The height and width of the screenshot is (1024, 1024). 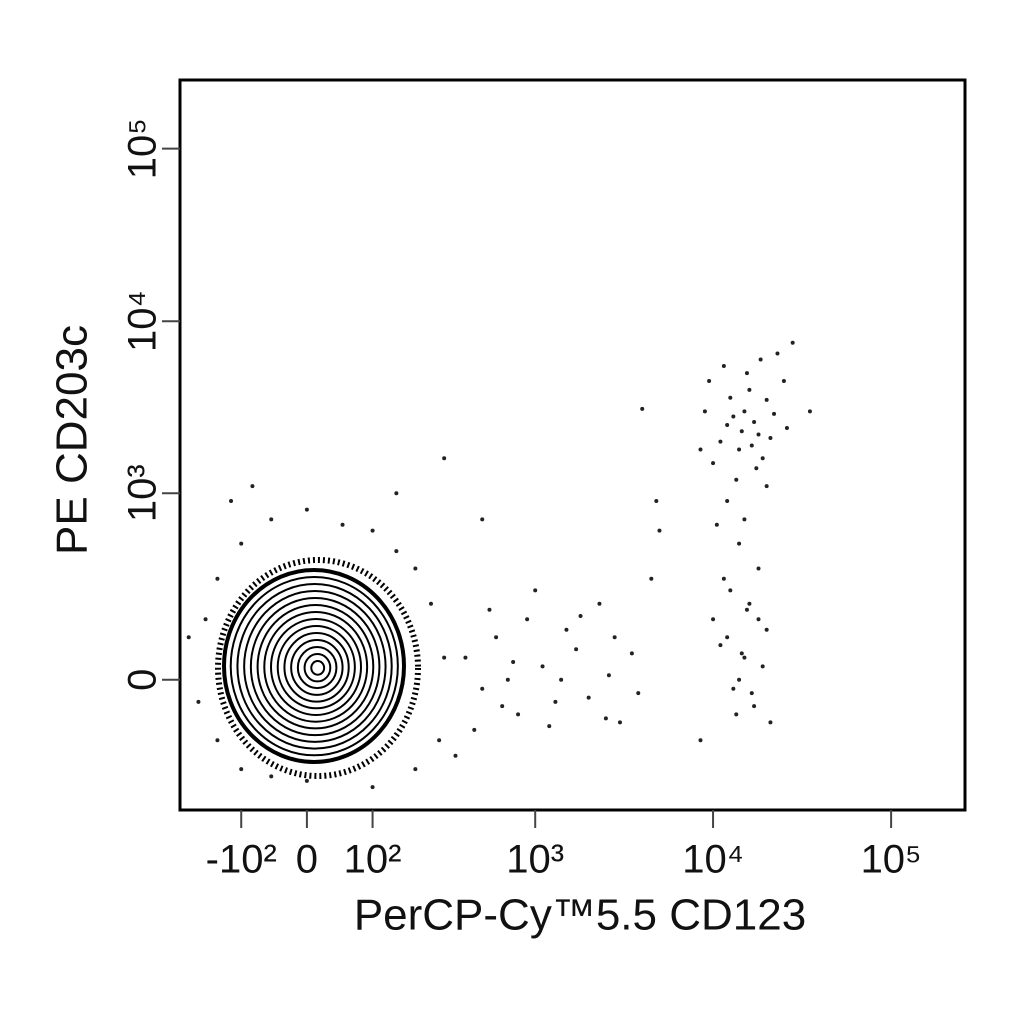 I want to click on contour-rings, so click(x=318, y=668).